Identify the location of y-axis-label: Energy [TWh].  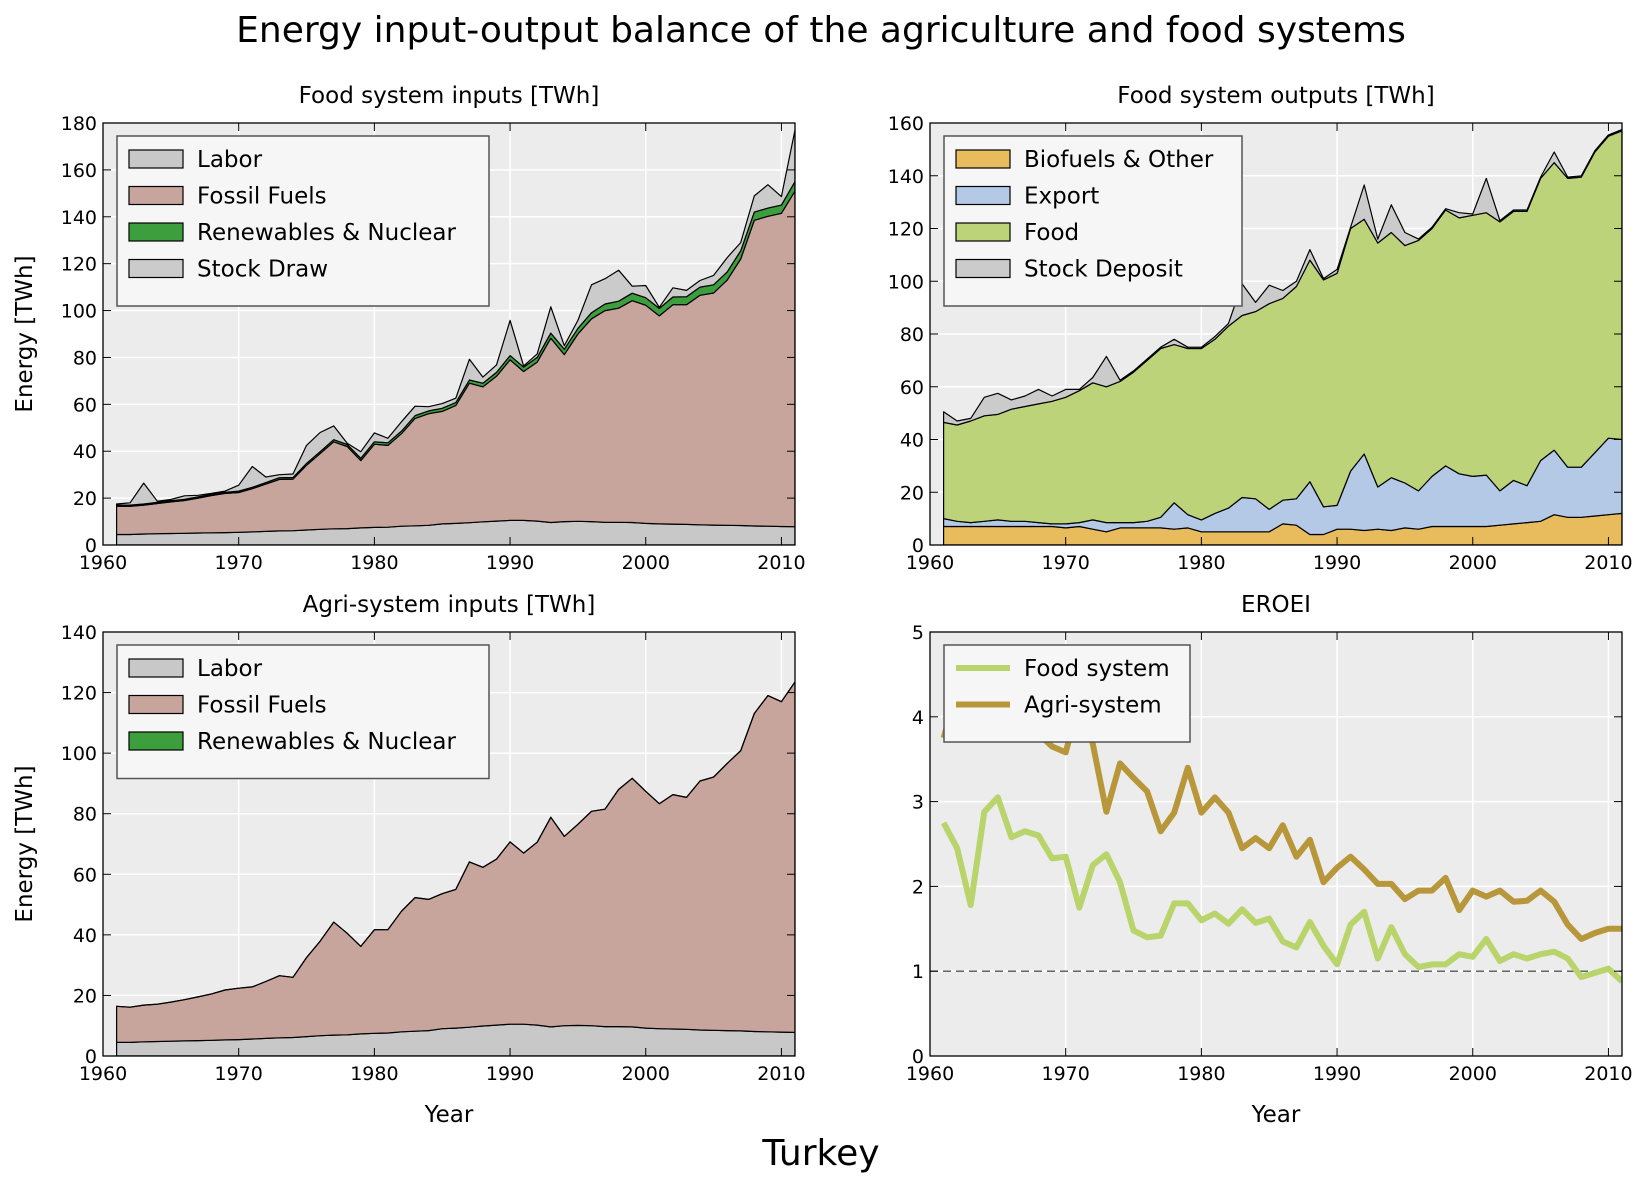
(25, 843).